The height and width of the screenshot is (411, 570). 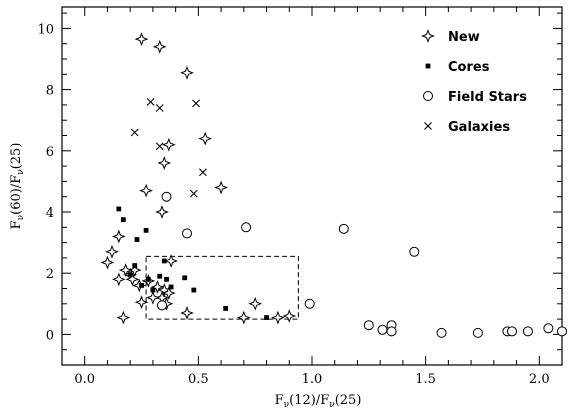 I want to click on x-tick-label: 2.0, so click(x=539, y=379).